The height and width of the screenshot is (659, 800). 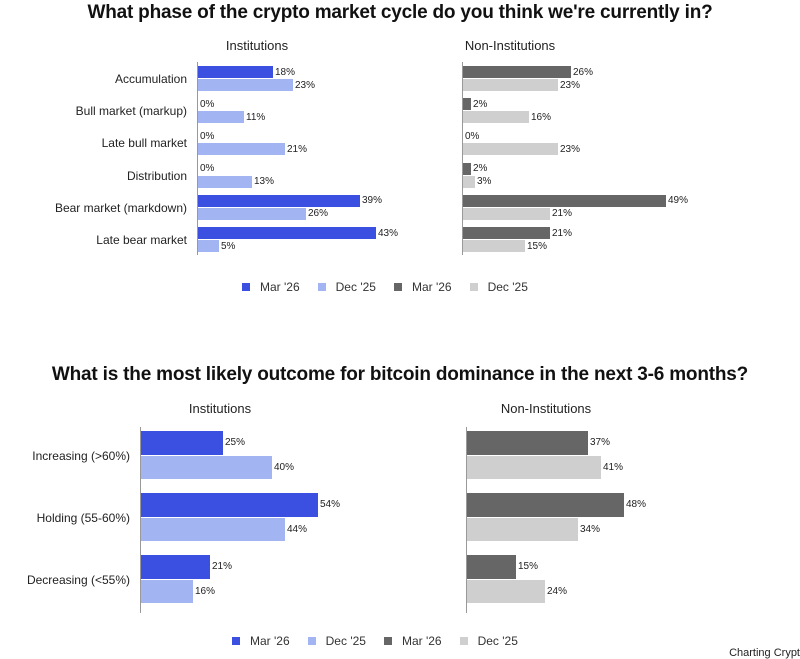 I want to click on category-label: Bull market (markup), so click(x=131, y=111).